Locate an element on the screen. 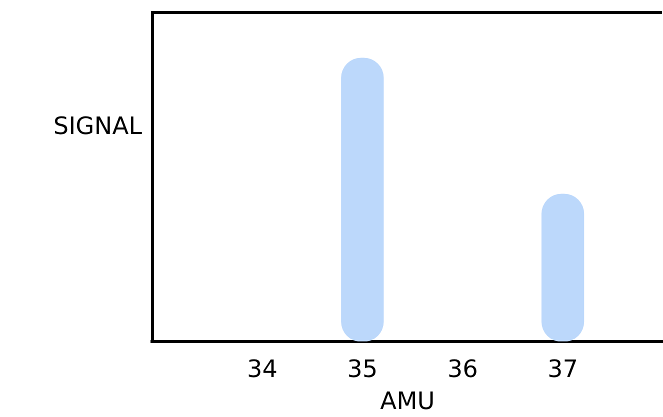  y-axis-title: SIGNAL is located at coordinates (98, 126).